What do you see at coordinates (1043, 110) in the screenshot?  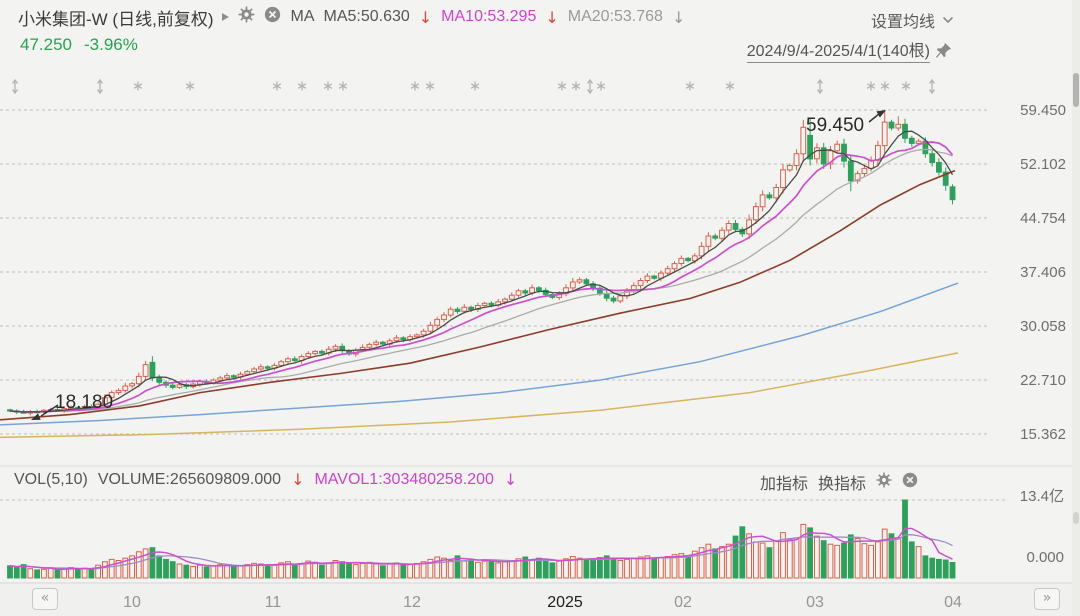 I see `price-axis-label: 59.450` at bounding box center [1043, 110].